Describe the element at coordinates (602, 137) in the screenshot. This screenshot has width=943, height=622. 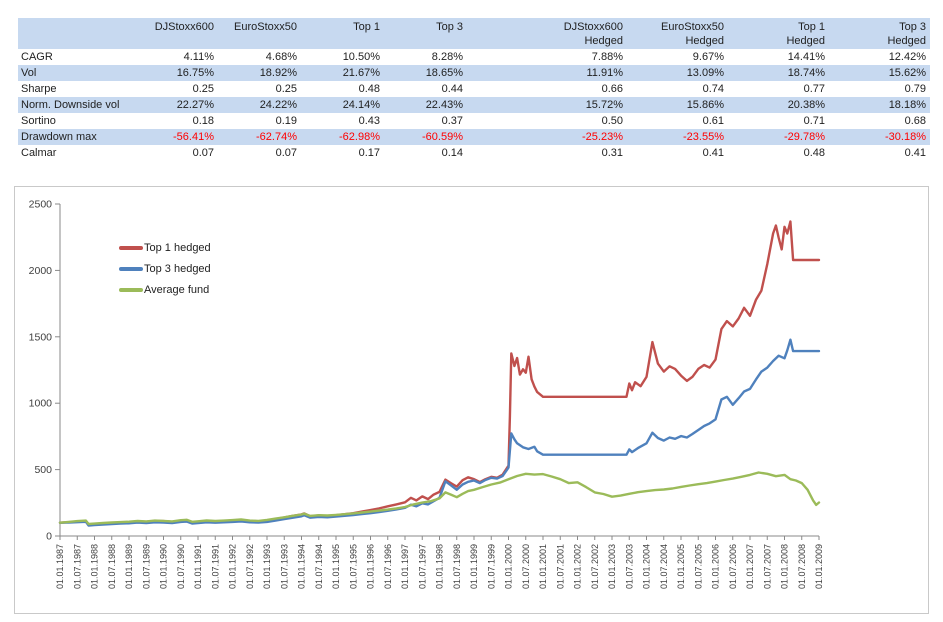
I see `metric-value: -25.23%` at that location.